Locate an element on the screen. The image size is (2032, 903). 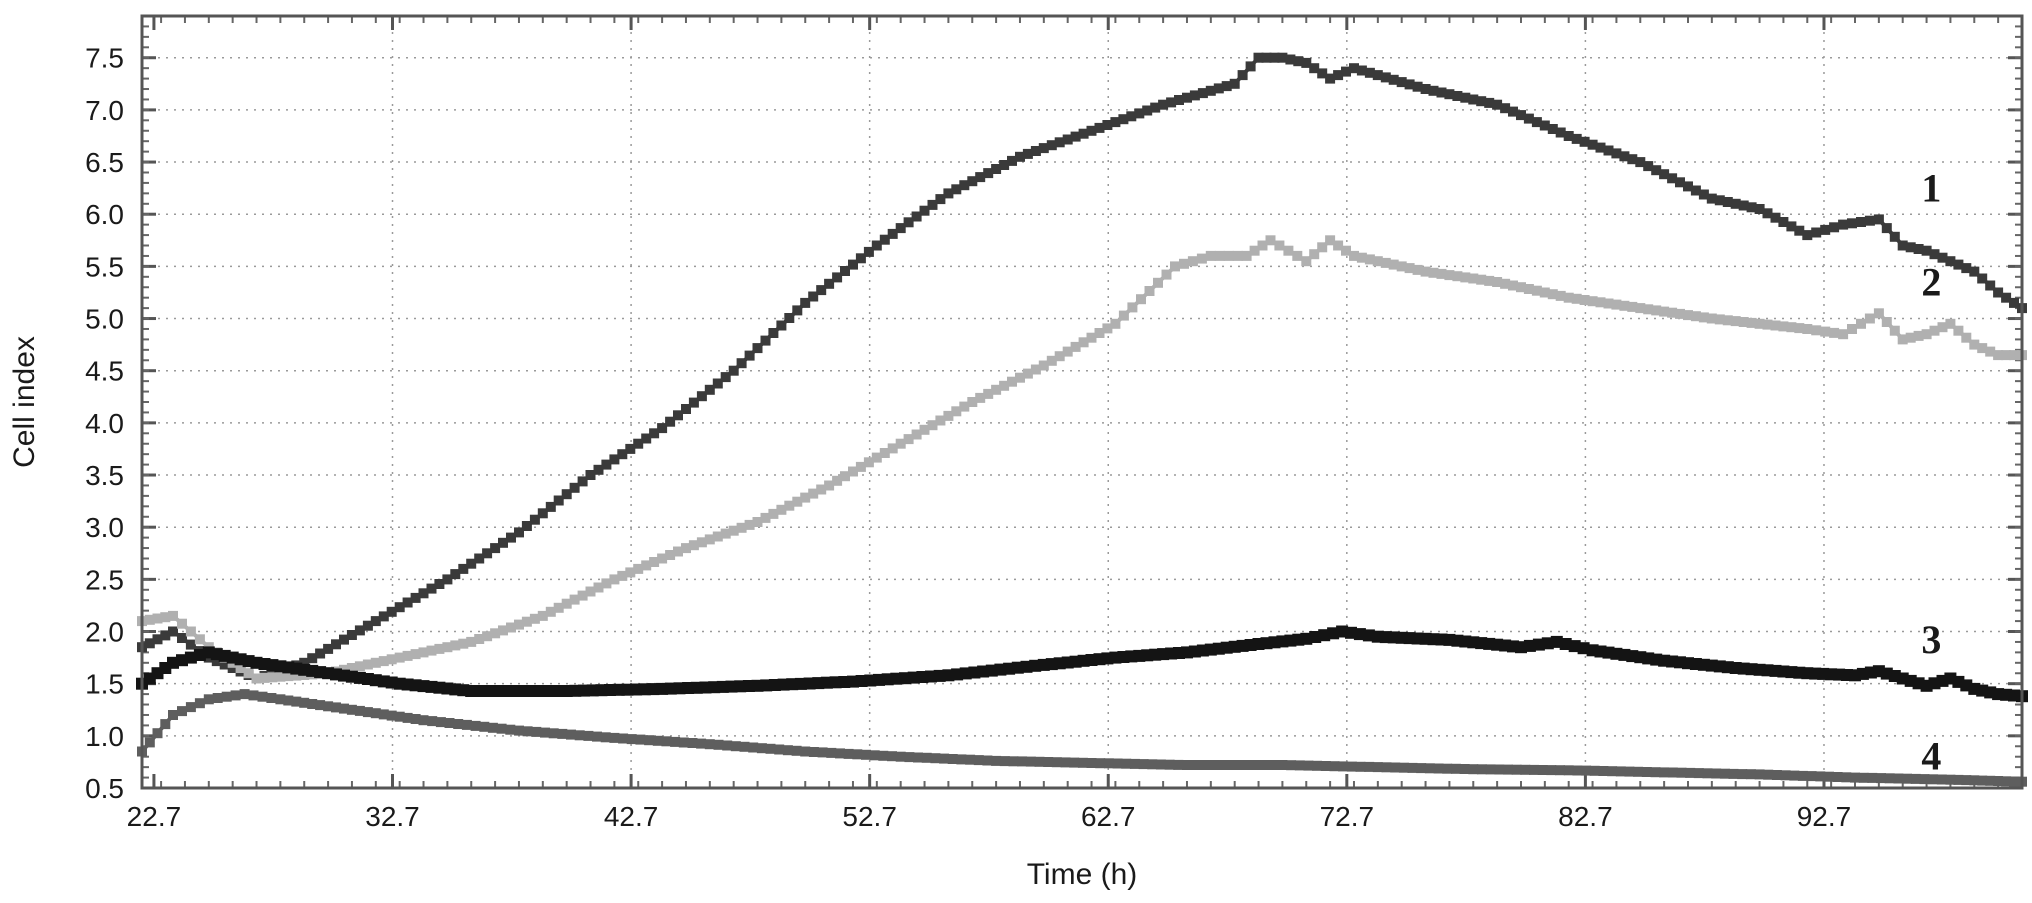
x-tick-label: 32.7 is located at coordinates (392, 816).